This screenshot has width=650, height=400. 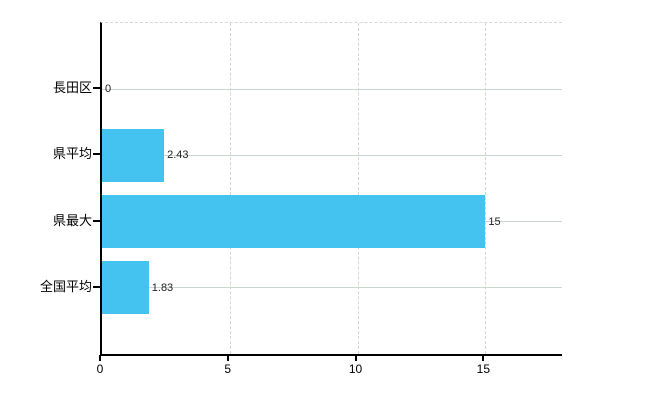 What do you see at coordinates (108, 89) in the screenshot?
I see `value-label: 0` at bounding box center [108, 89].